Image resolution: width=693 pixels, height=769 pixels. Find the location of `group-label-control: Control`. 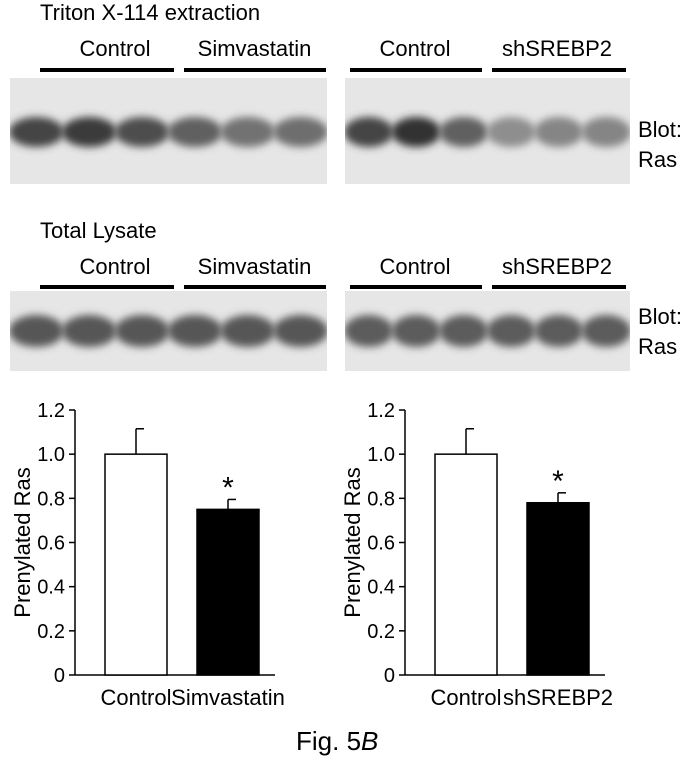

group-label-control: Control is located at coordinates (115, 48).